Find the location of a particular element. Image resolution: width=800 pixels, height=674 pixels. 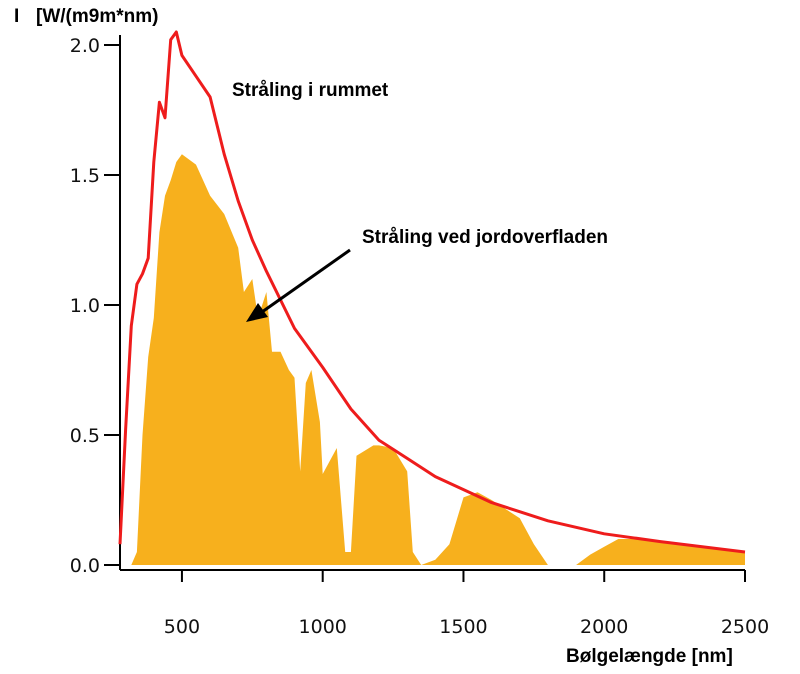

x-tick-label: 2000 is located at coordinates (604, 627).